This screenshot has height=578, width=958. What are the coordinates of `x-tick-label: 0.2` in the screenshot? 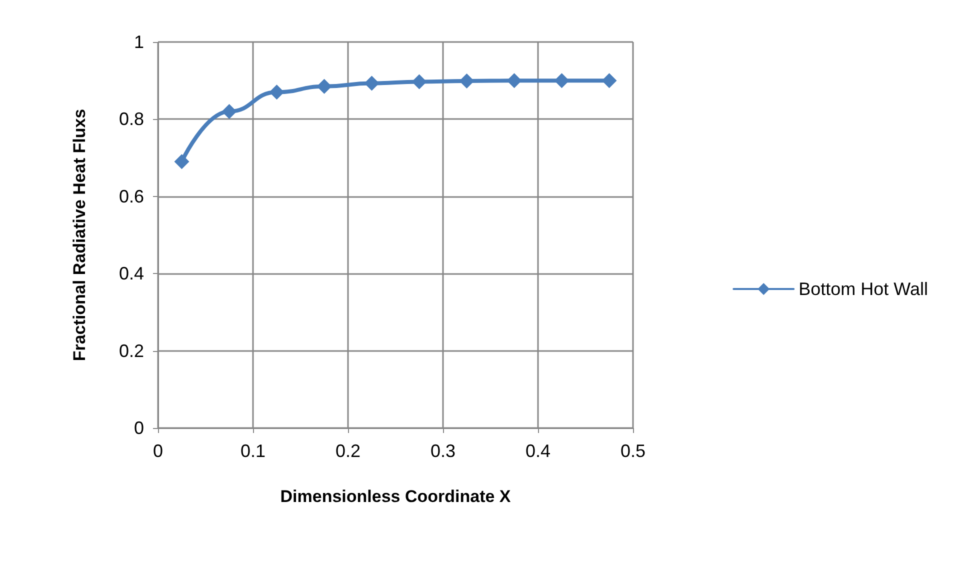 It's located at (348, 451).